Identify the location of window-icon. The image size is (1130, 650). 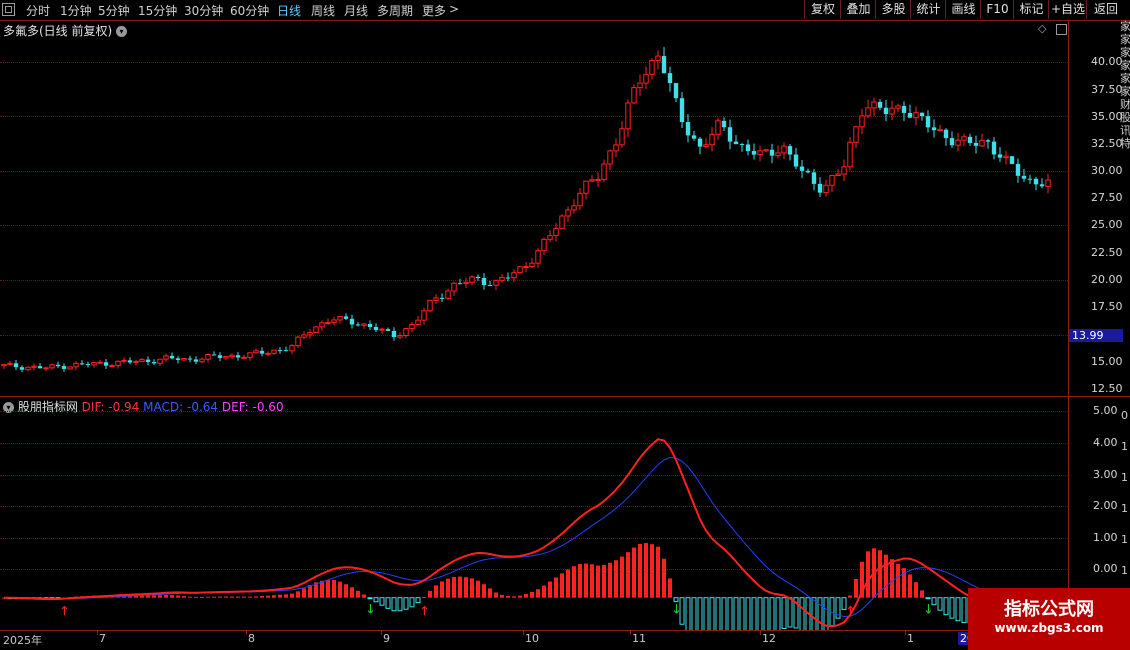
(1061, 29).